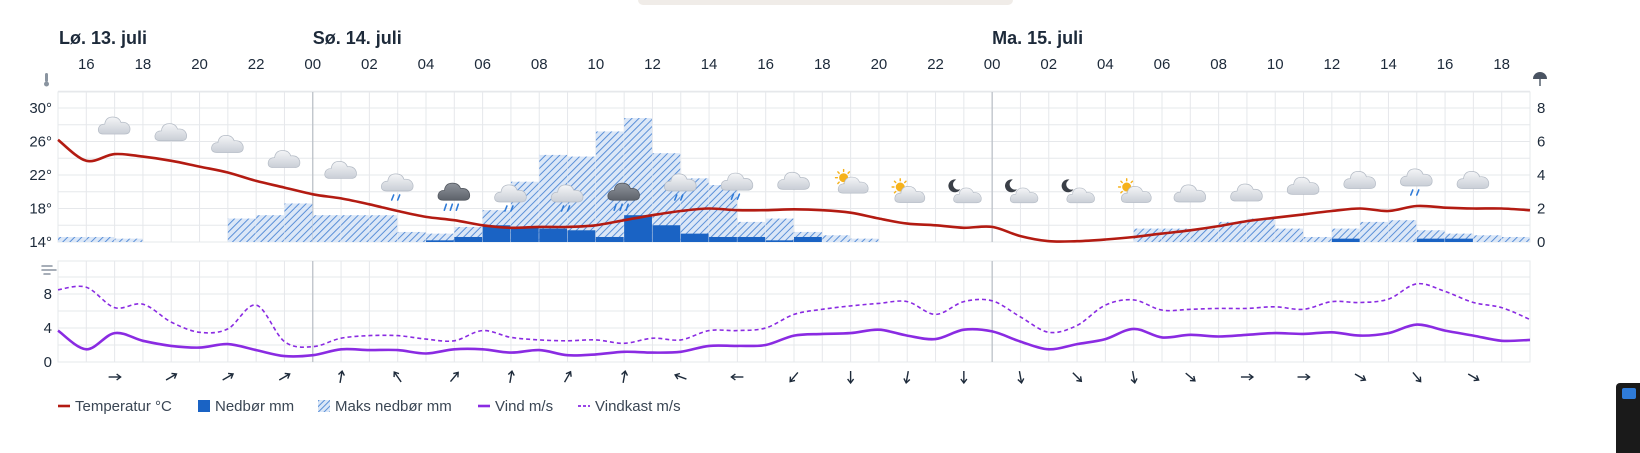  Describe the element at coordinates (524, 406) in the screenshot. I see `legend-label: Vind m/s` at that location.